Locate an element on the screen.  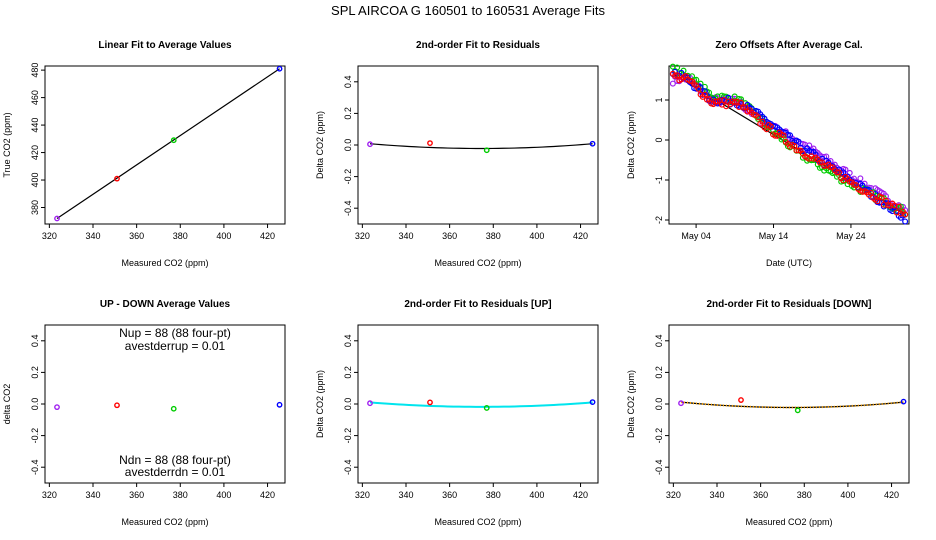
x-tick-label: May 14 is located at coordinates (774, 236).